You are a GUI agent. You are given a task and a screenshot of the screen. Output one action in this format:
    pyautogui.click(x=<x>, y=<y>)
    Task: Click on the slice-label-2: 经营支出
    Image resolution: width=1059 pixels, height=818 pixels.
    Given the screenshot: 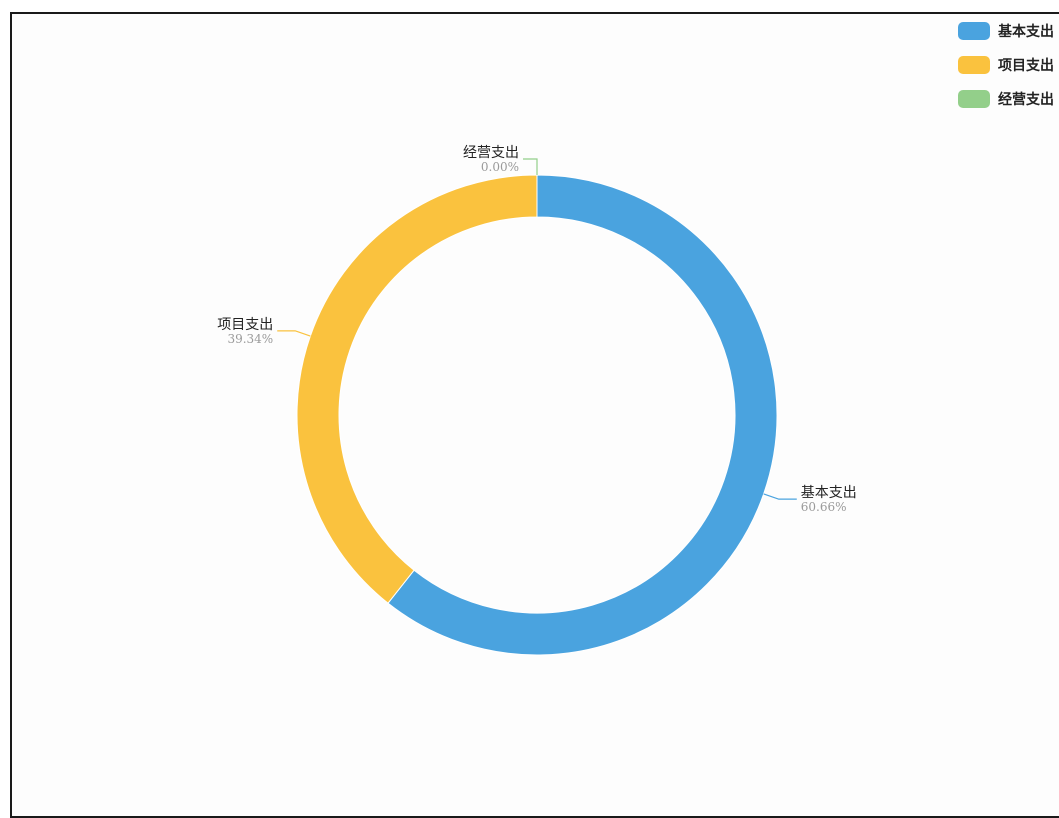 What is the action you would take?
    pyautogui.click(x=491, y=153)
    